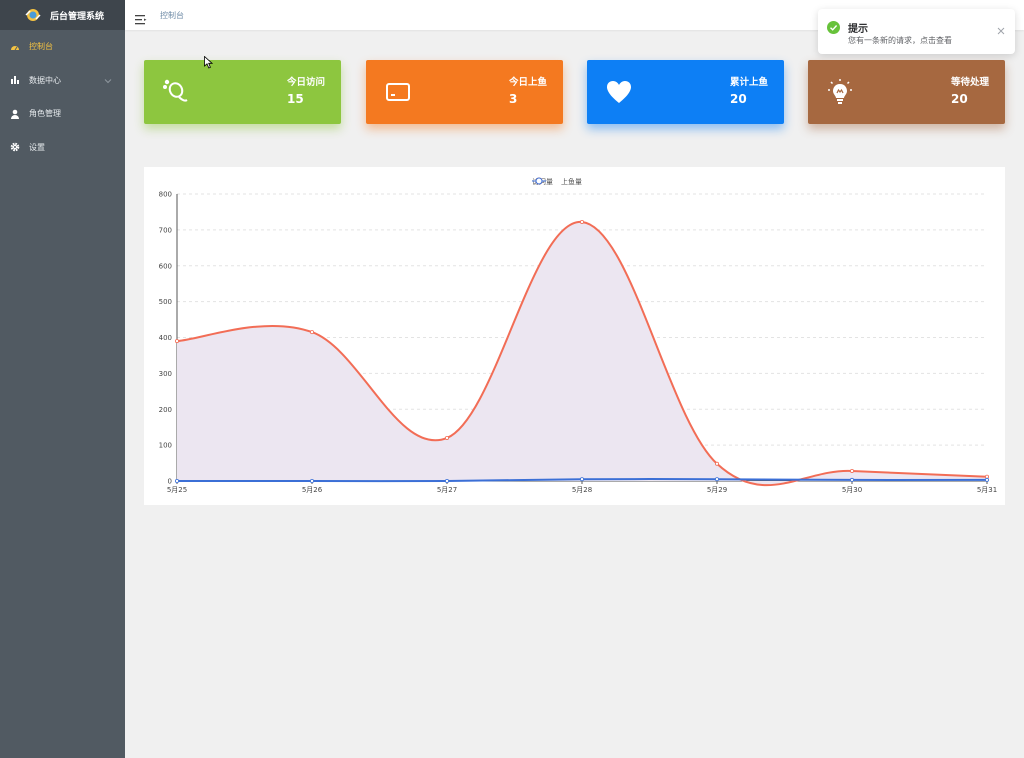 This screenshot has height=758, width=1024. I want to click on sidebar-item-label: 控制台, so click(41, 47).